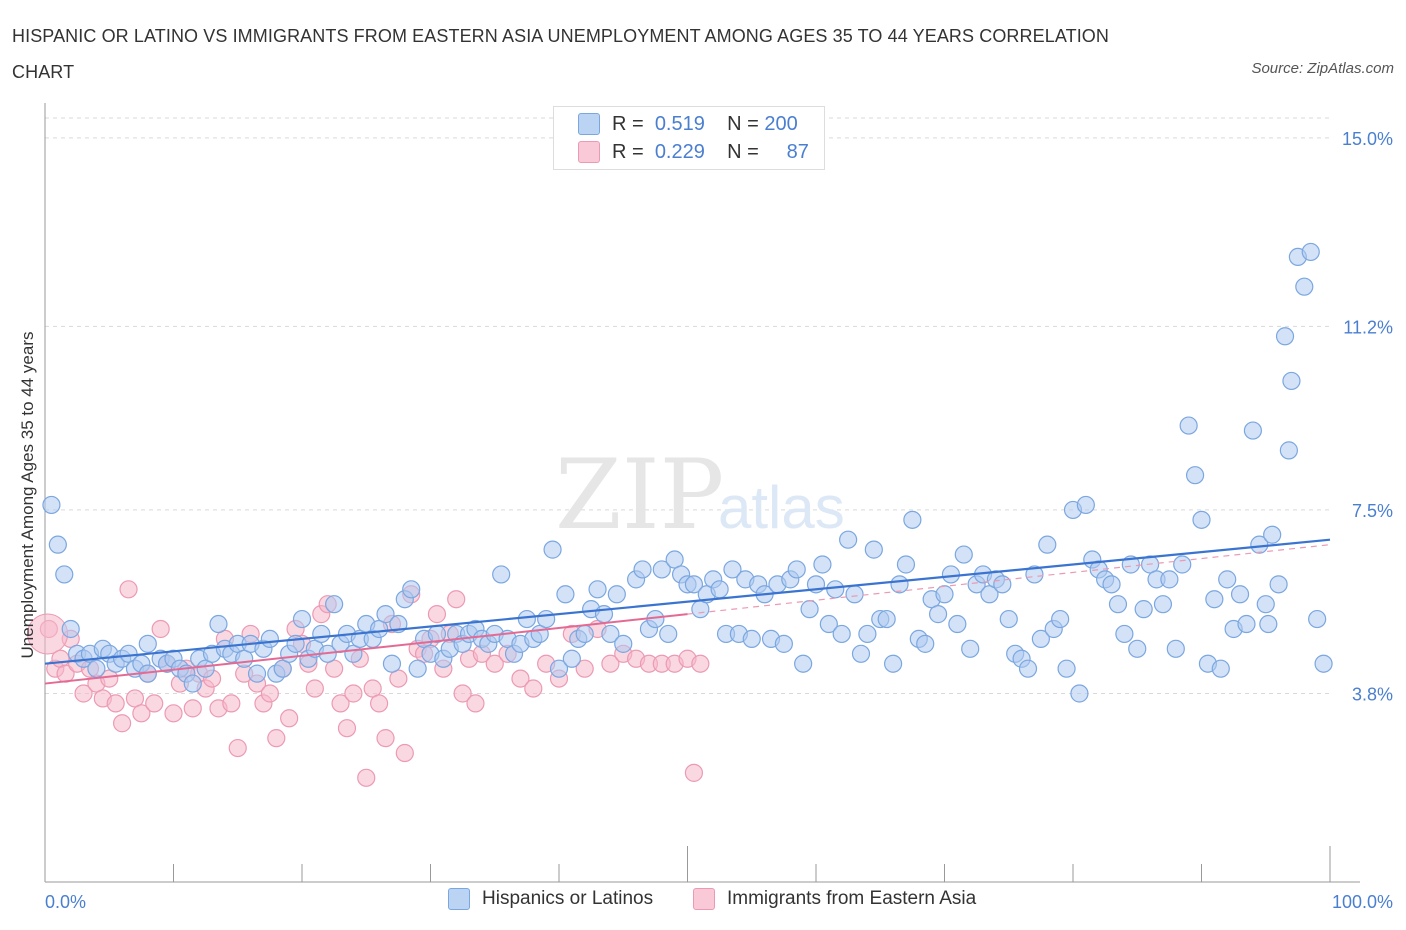 The height and width of the screenshot is (930, 1406). What do you see at coordinates (688, 124) in the screenshot?
I see `legend-row-hispanics: R = 0.519 N = 200` at bounding box center [688, 124].